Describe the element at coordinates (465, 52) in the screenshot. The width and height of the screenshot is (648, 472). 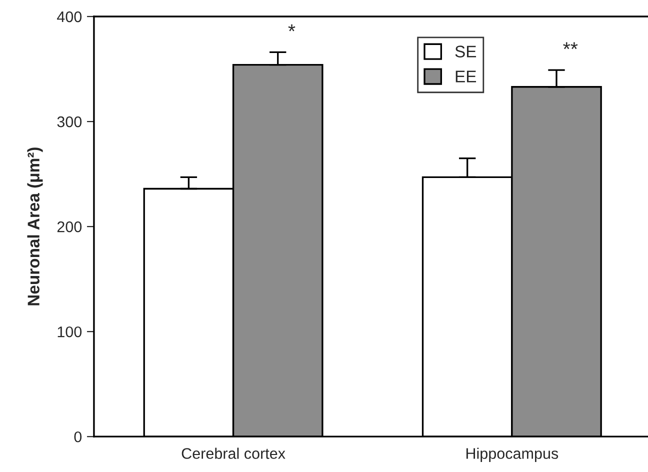
I see `legend-label: SE` at that location.